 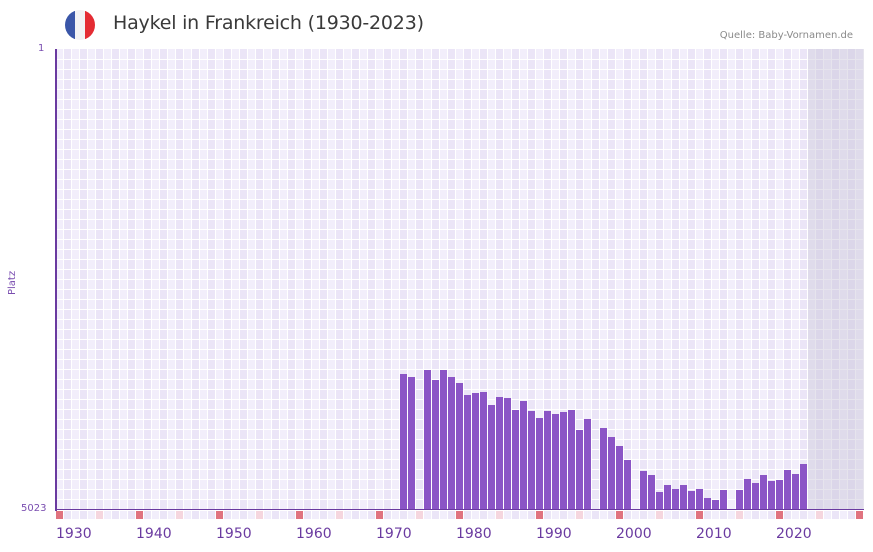 I want to click on bar-1982, so click(x=475, y=451).